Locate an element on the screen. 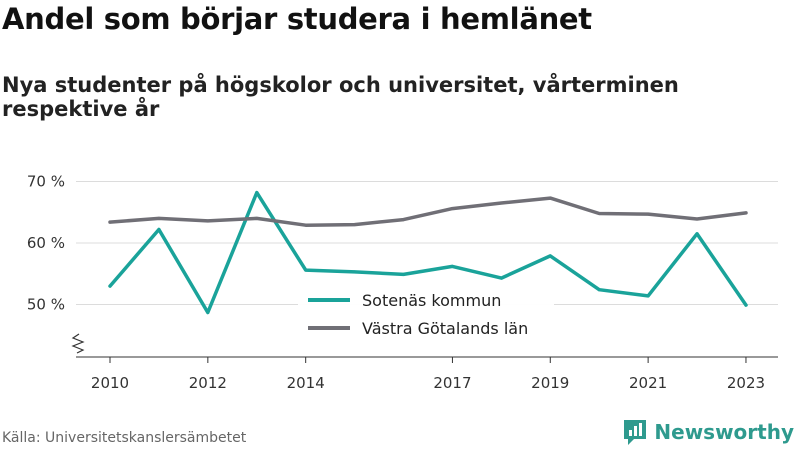  y-tick-label: 50 % is located at coordinates (46, 305).